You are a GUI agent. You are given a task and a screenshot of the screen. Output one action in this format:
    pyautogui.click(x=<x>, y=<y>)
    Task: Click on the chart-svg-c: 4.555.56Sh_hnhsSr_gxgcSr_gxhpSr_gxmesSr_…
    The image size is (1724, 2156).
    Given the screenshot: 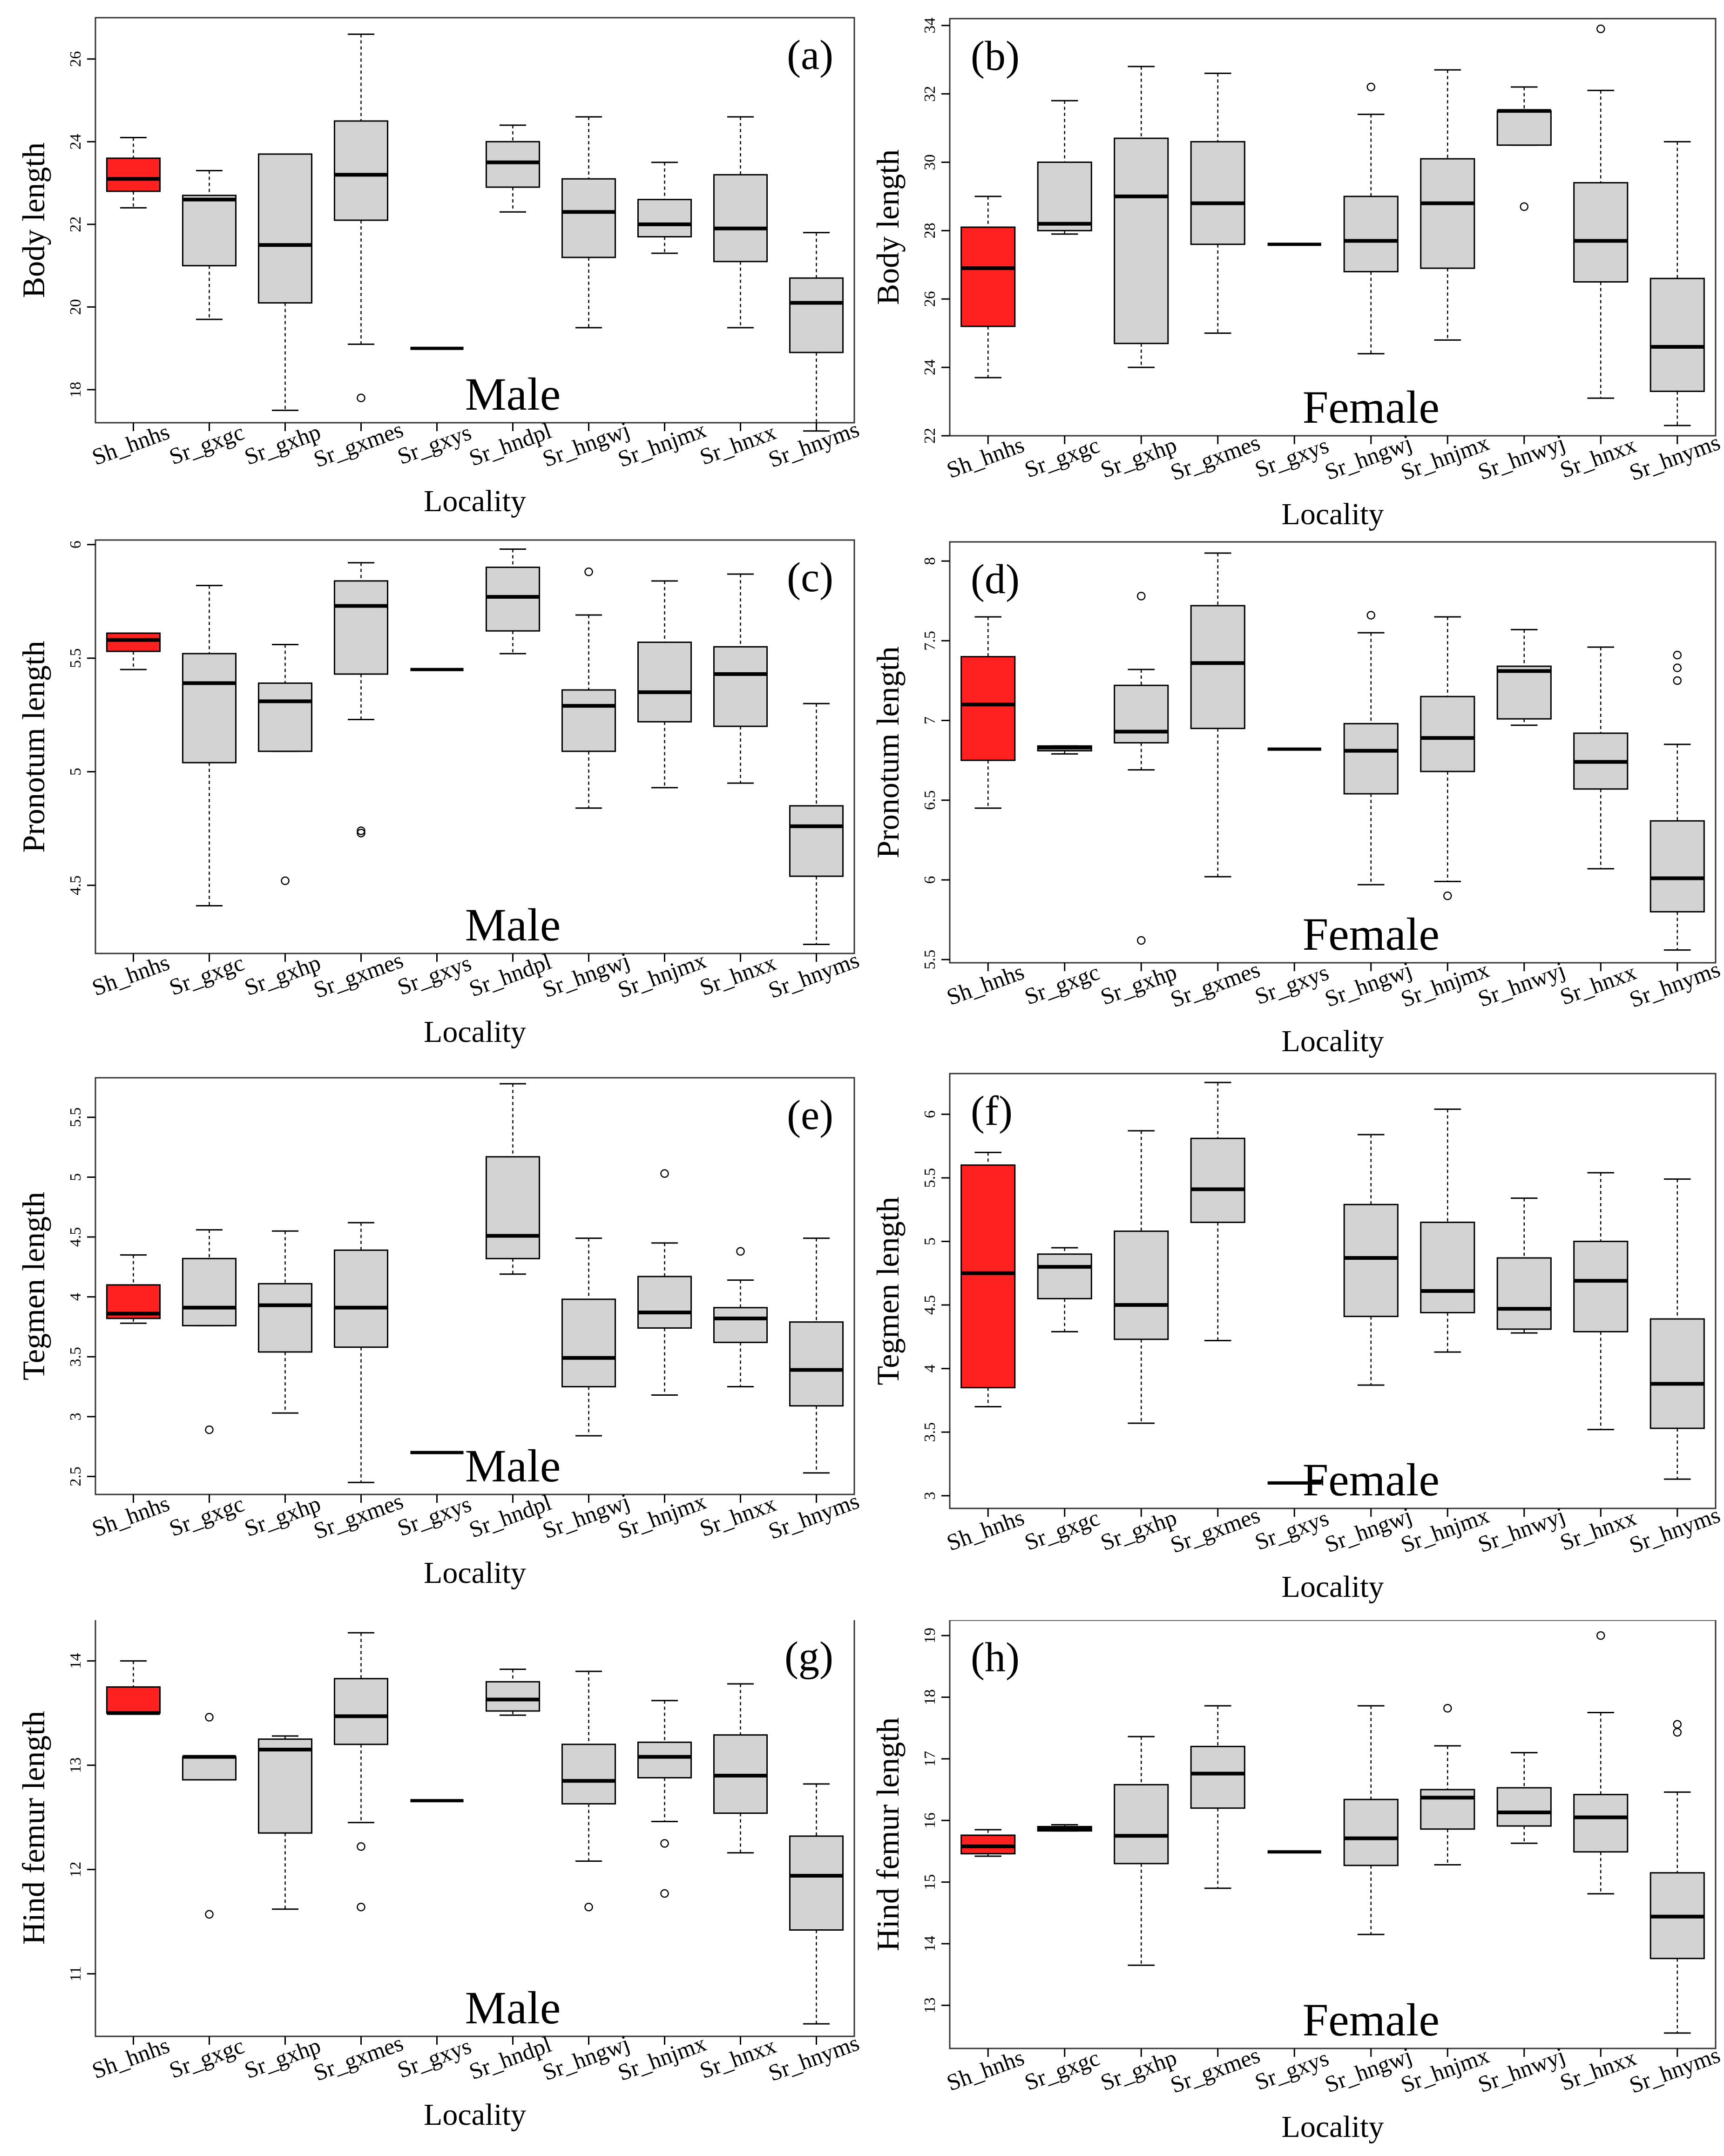 What is the action you would take?
    pyautogui.click(x=439, y=794)
    